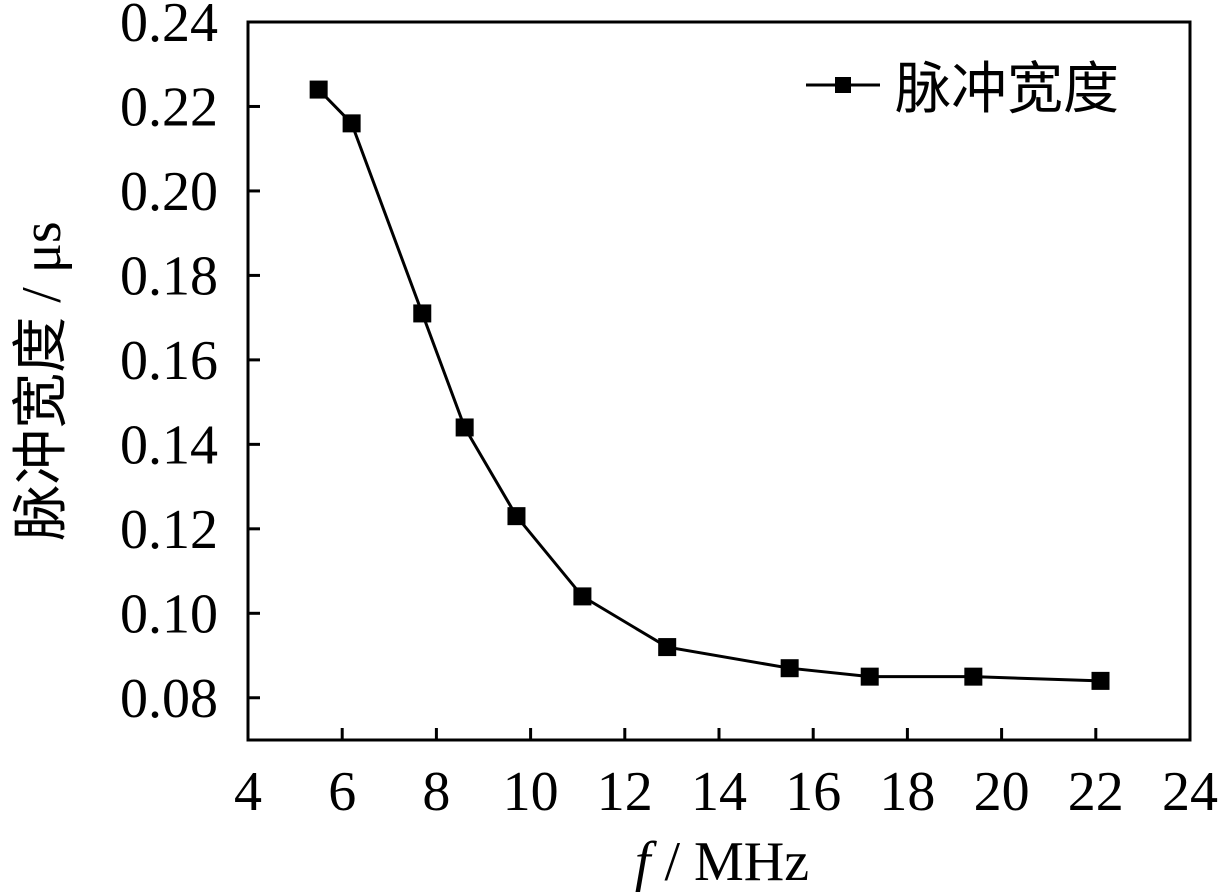 Image resolution: width=1225 pixels, height=896 pixels. What do you see at coordinates (1002, 792) in the screenshot?
I see `x-tick-label: 20` at bounding box center [1002, 792].